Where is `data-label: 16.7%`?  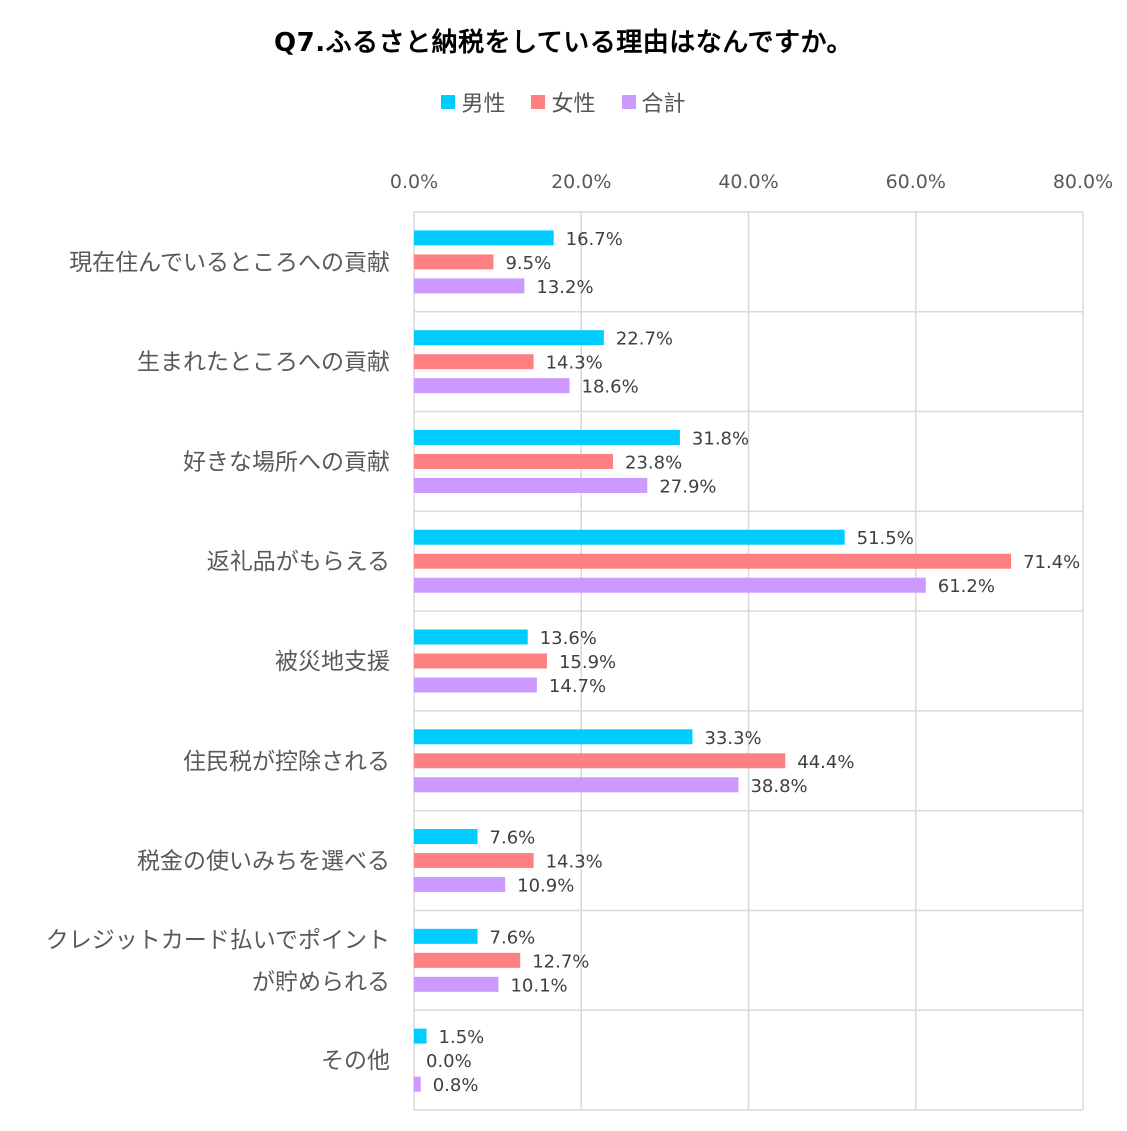
data-label: 16.7% is located at coordinates (594, 239).